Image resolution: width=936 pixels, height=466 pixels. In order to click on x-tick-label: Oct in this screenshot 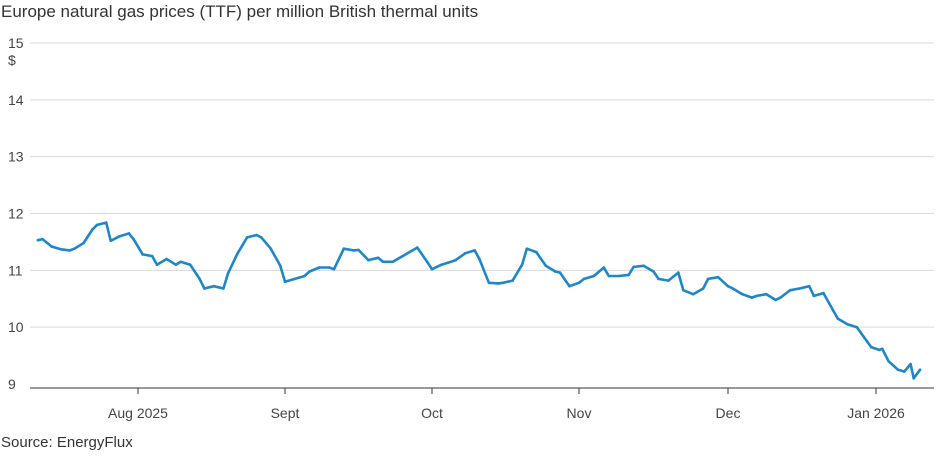, I will do `click(432, 413)`.